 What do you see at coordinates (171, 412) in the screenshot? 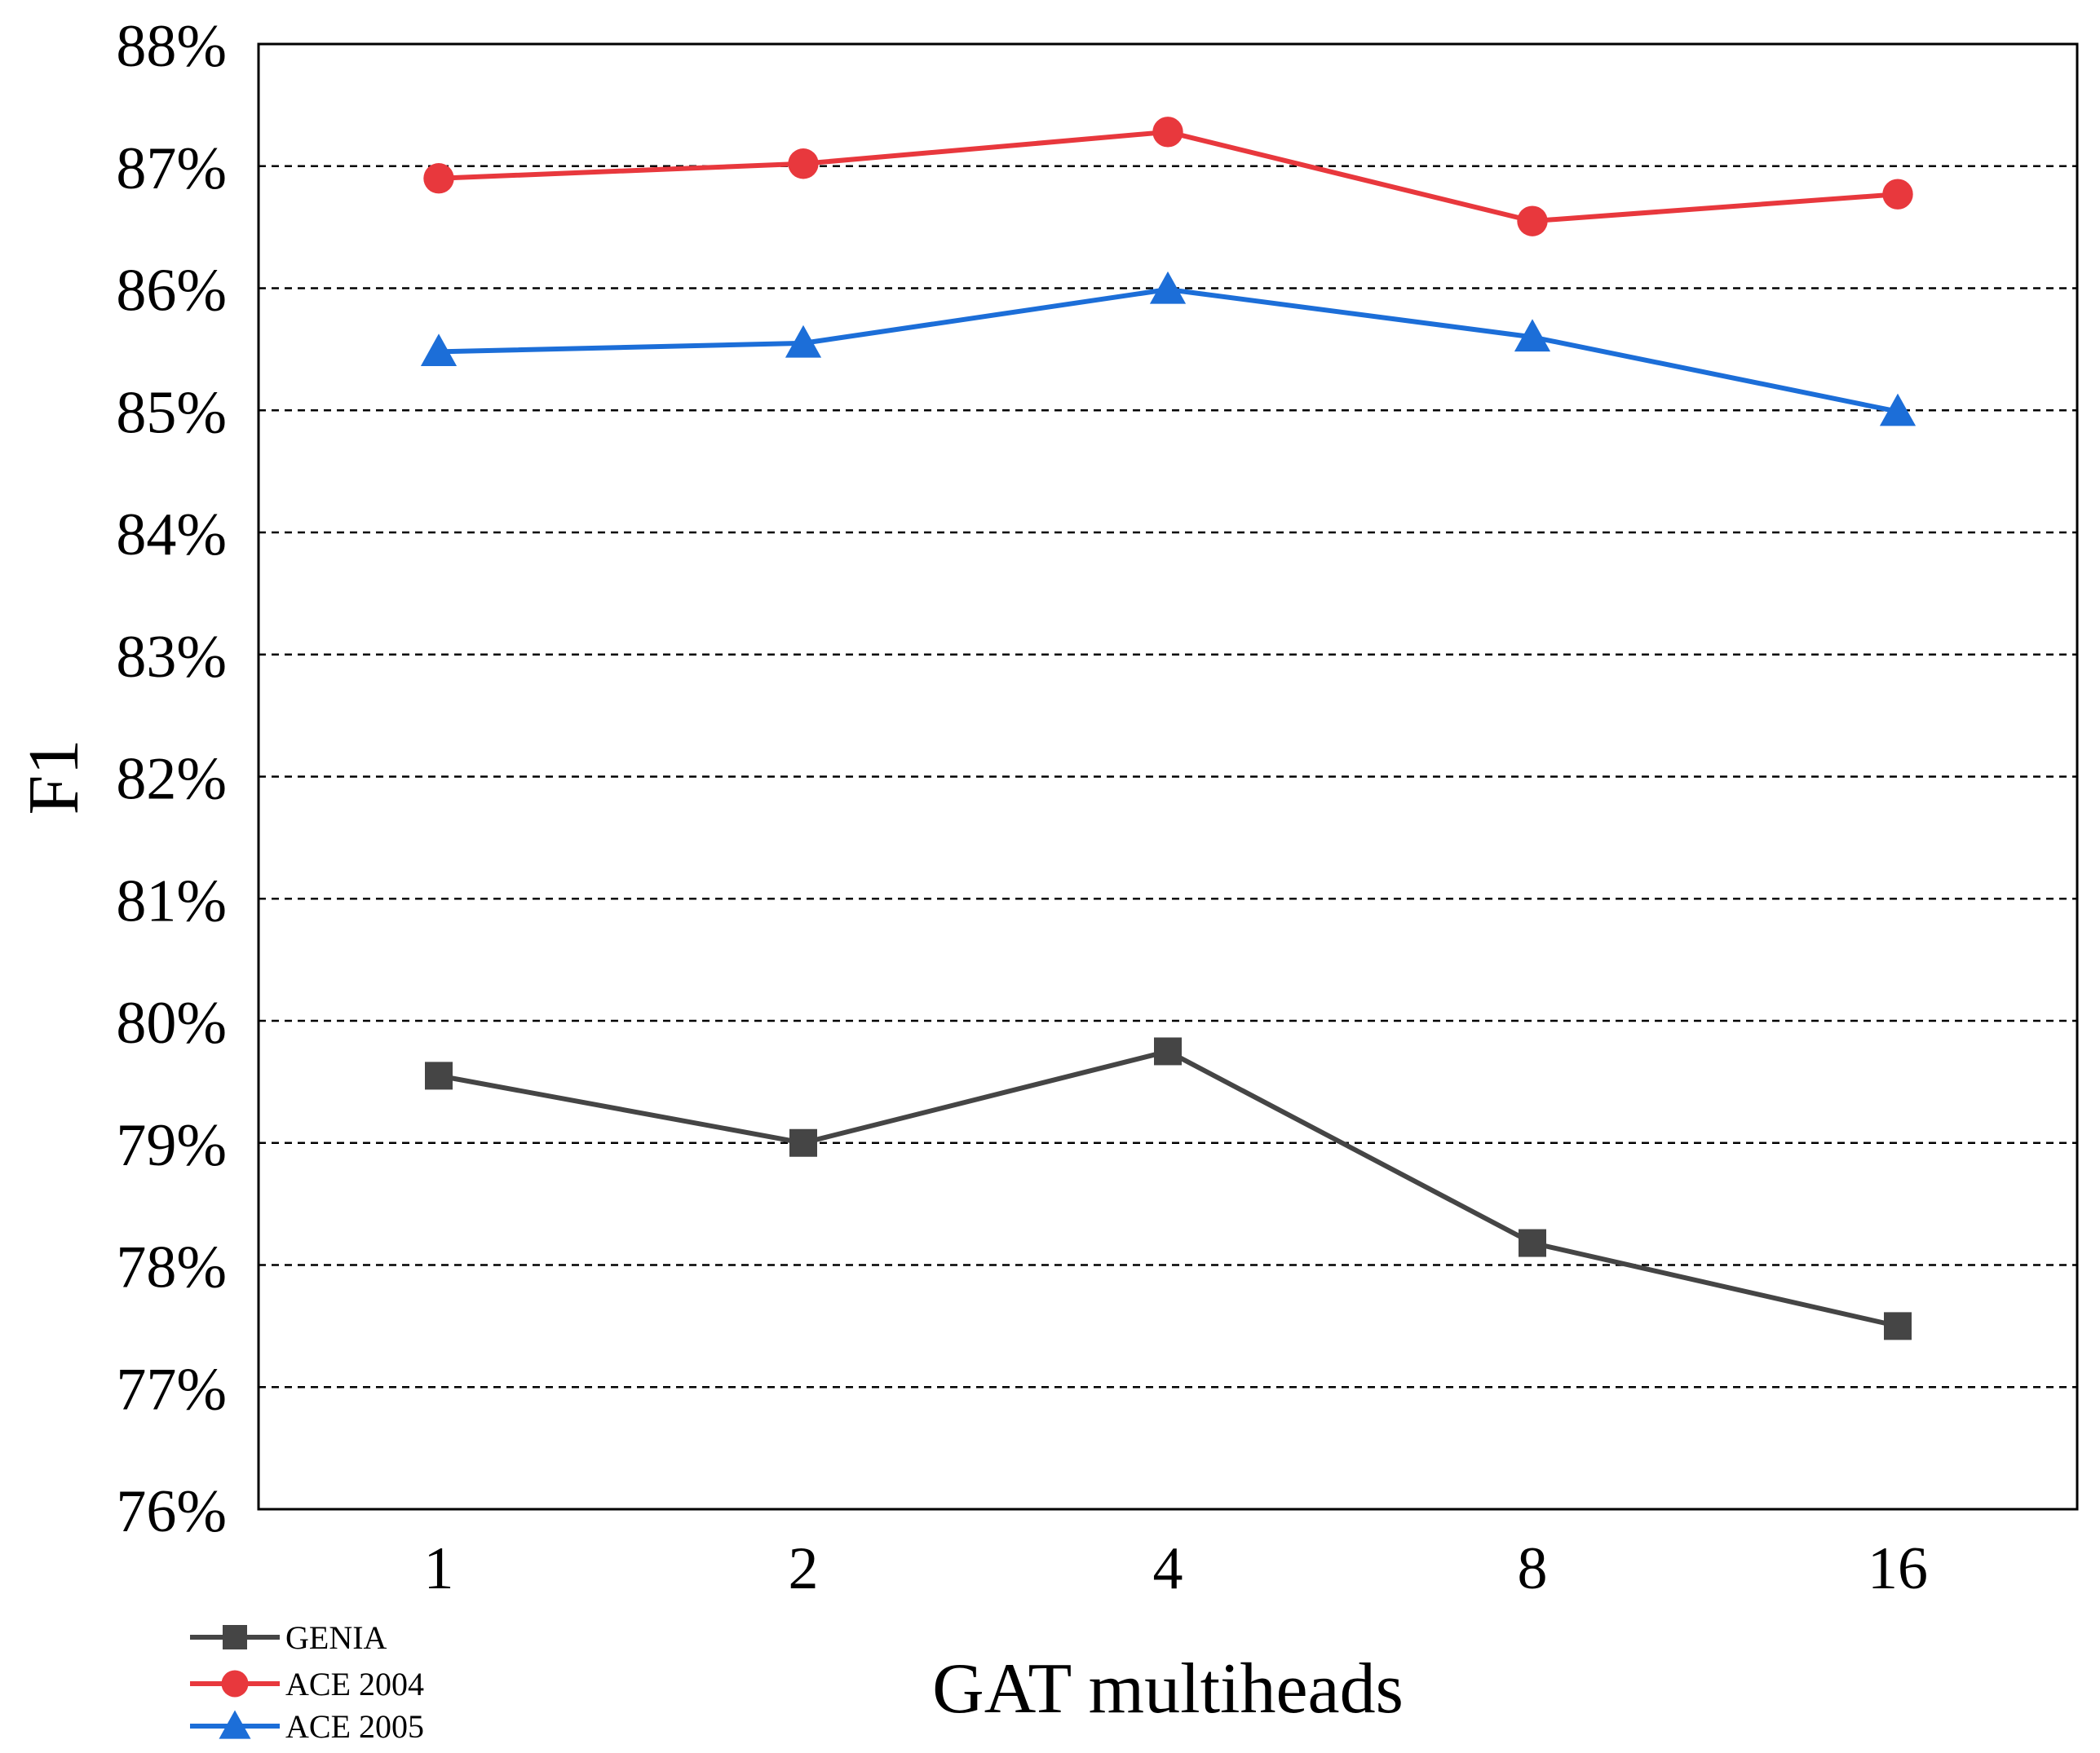
I see `y-tick-label: 85%` at bounding box center [171, 412].